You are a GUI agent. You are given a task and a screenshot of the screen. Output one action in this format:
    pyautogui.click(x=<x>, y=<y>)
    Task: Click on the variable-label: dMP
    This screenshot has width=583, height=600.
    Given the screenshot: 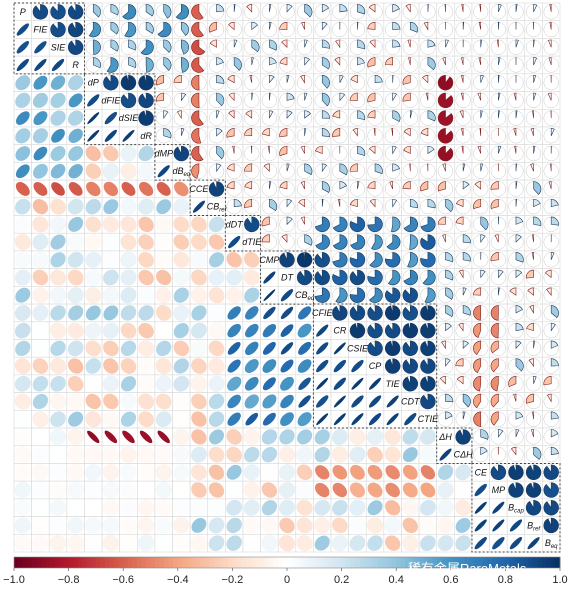 What is the action you would take?
    pyautogui.click(x=163, y=154)
    